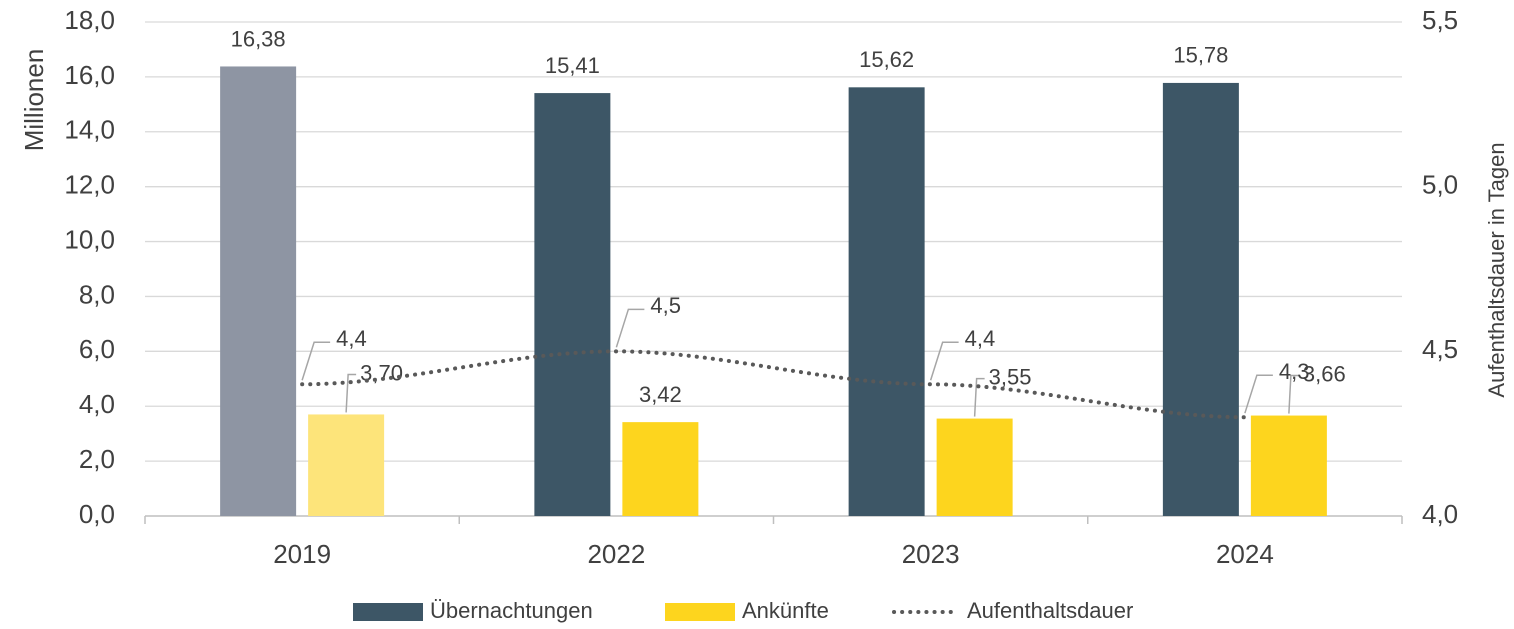 This screenshot has height=629, width=1514. What do you see at coordinates (97, 459) in the screenshot?
I see `y-tick-label: 2,0` at bounding box center [97, 459].